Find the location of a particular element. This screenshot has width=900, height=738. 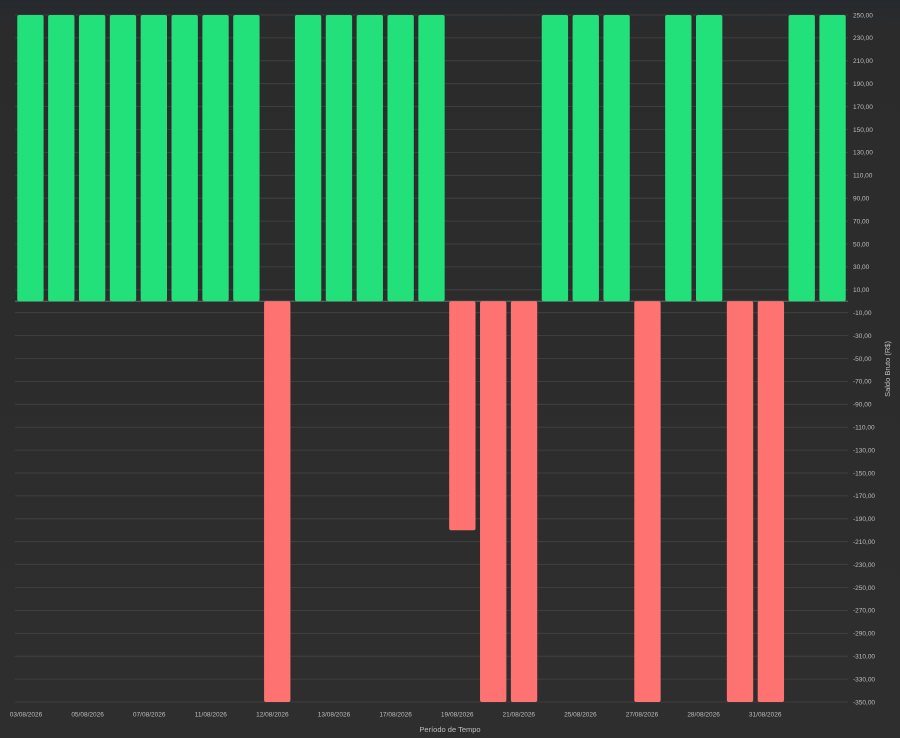

y-tick-label: -250,00 is located at coordinates (864, 588).